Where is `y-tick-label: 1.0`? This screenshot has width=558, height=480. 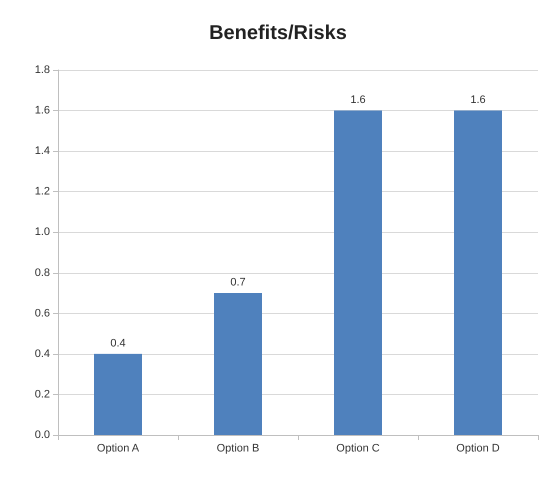
y-tick-label: 1.0 is located at coordinates (42, 232).